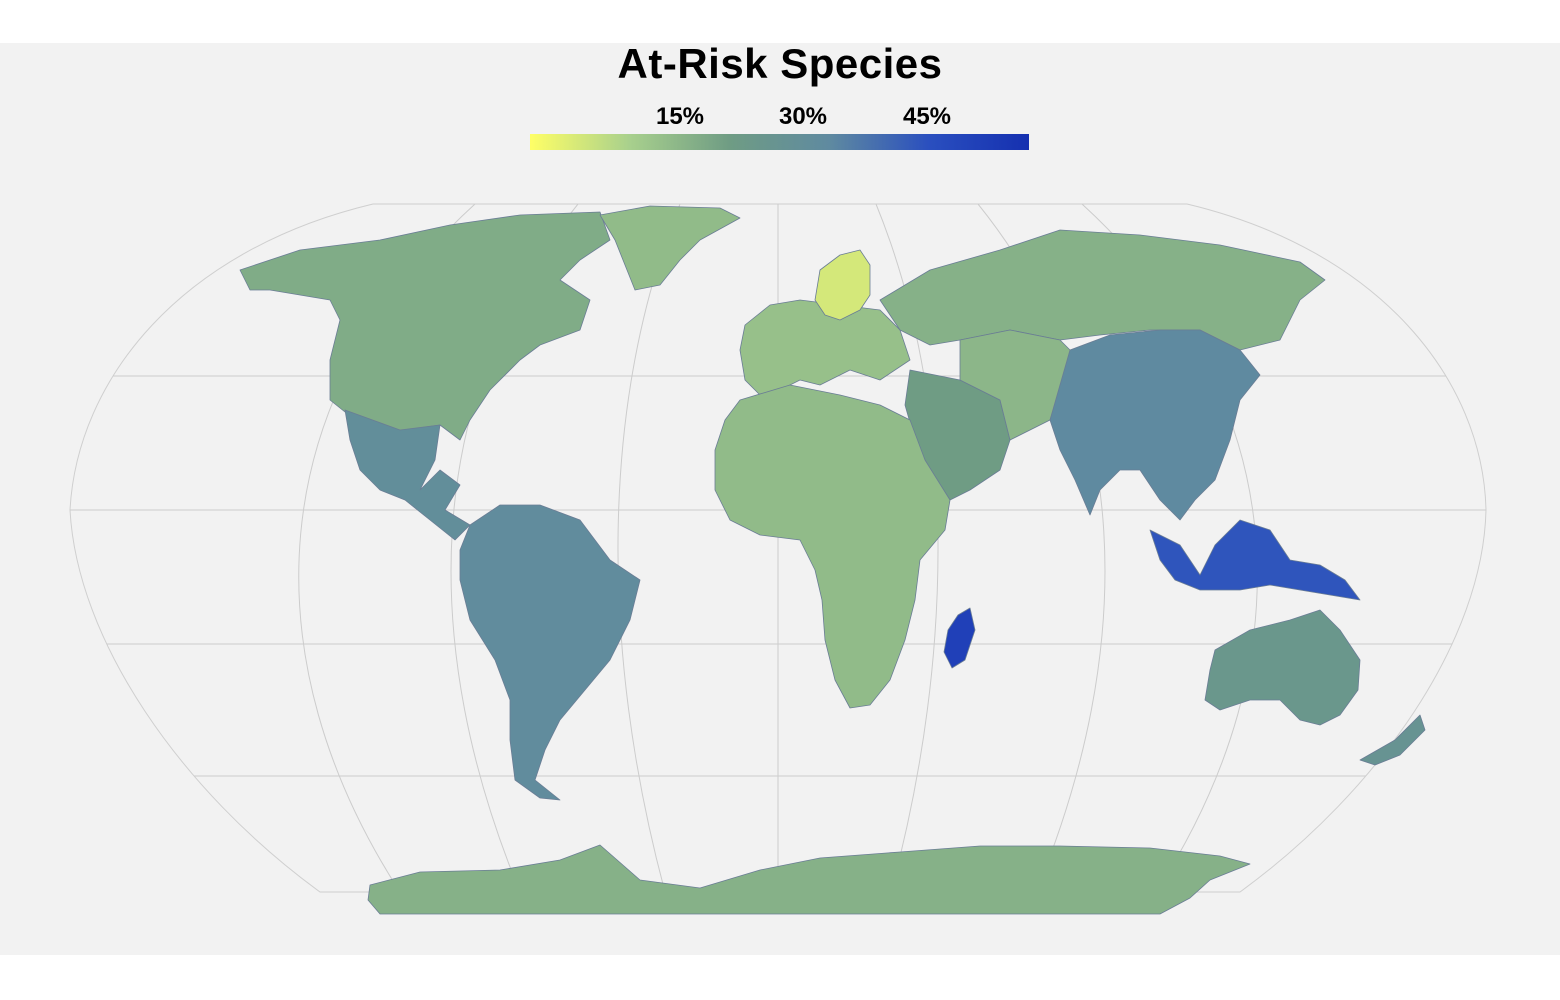 This screenshot has width=1560, height=1000. What do you see at coordinates (779, 142) in the screenshot?
I see `color-scale-bar` at bounding box center [779, 142].